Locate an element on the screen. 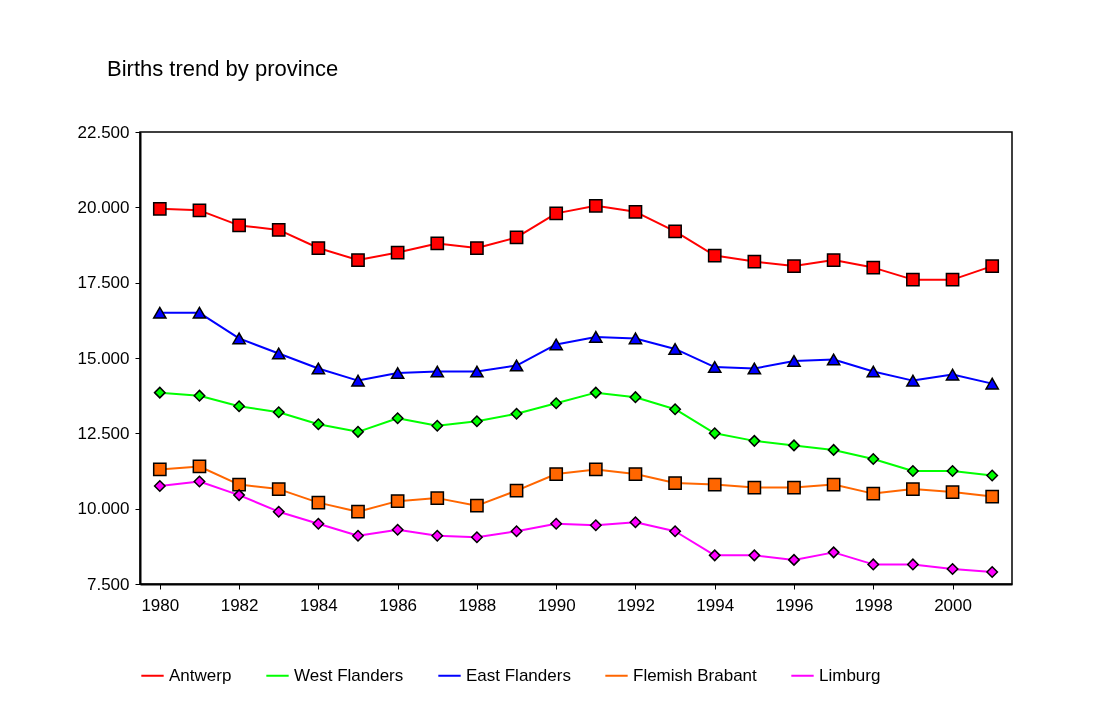 The image size is (1105, 714). y-tick-label: 7.500 is located at coordinates (108, 584).